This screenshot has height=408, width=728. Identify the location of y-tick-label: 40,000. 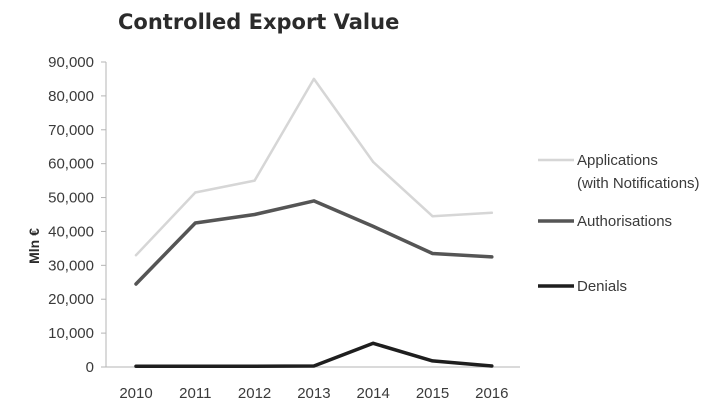
(71, 231).